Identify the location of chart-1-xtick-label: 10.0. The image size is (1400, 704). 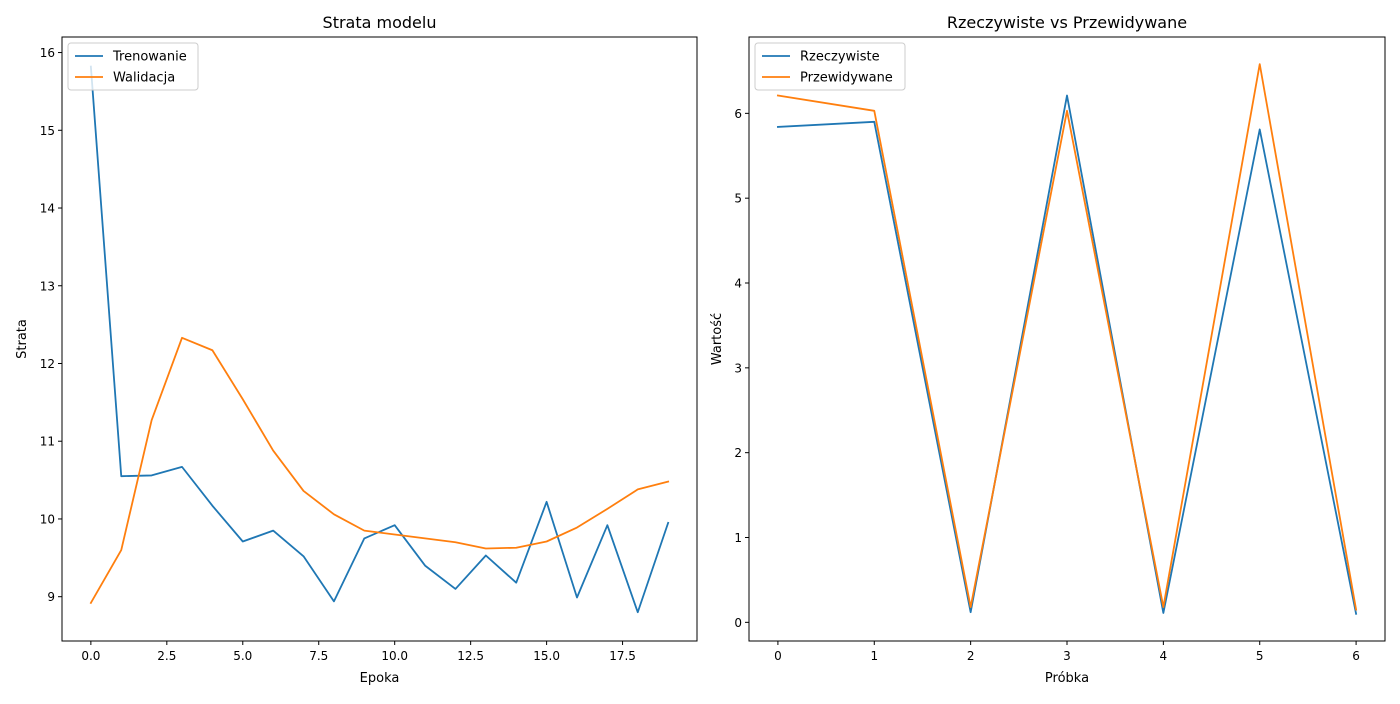
(394, 656).